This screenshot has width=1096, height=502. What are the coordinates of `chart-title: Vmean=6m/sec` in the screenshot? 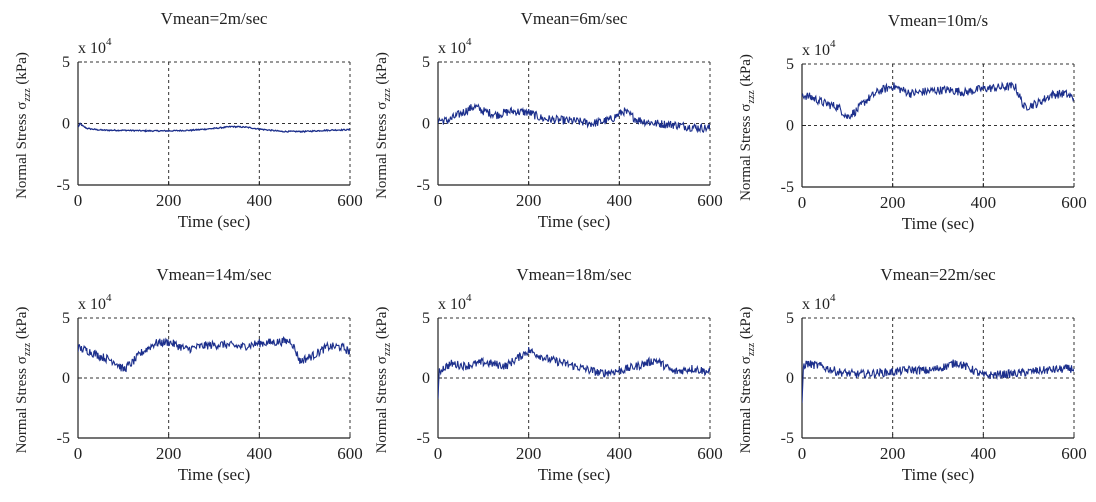 It's located at (574, 18).